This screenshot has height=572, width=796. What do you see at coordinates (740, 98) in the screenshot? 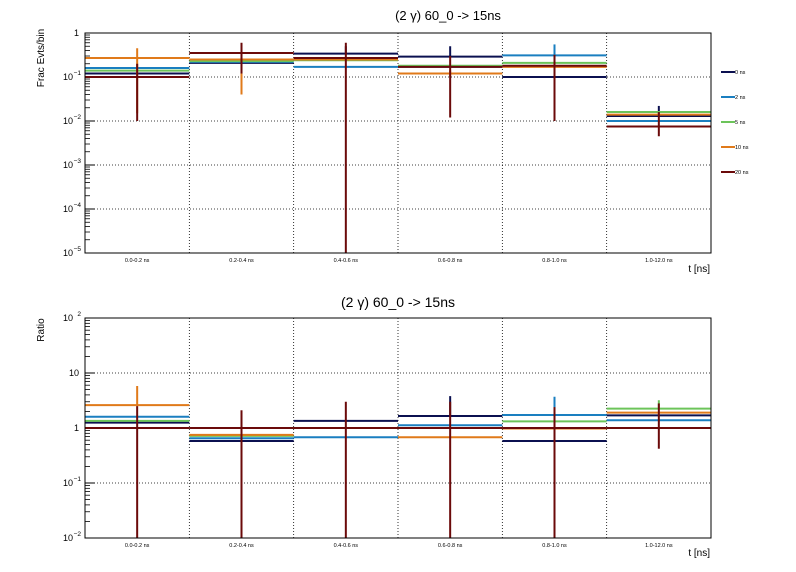
I see `legend-label-2ns: 2 ns` at bounding box center [740, 98].